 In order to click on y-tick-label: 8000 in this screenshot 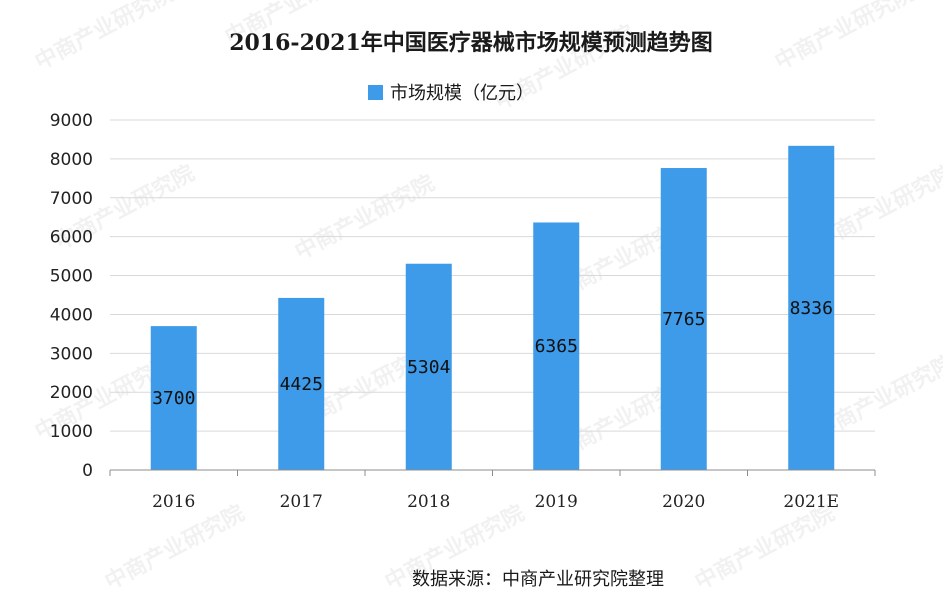, I will do `click(71, 160)`.